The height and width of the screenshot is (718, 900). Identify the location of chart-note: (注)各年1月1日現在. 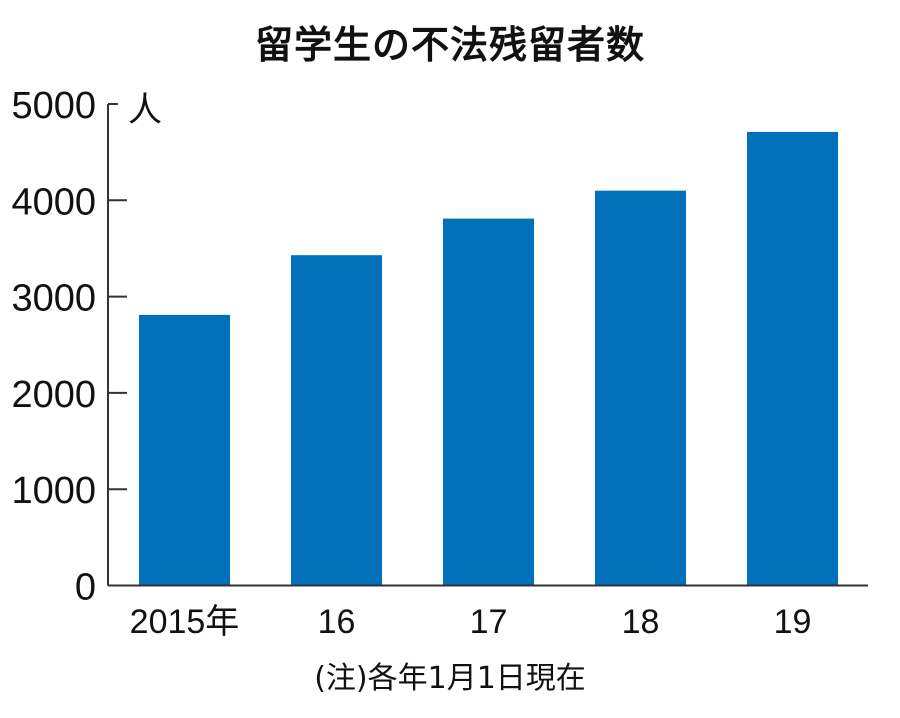
(450, 678).